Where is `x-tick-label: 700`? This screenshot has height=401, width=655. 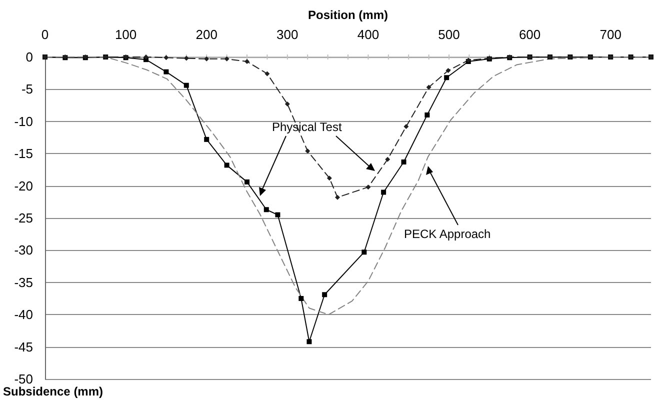 x-tick-label: 700 is located at coordinates (611, 34).